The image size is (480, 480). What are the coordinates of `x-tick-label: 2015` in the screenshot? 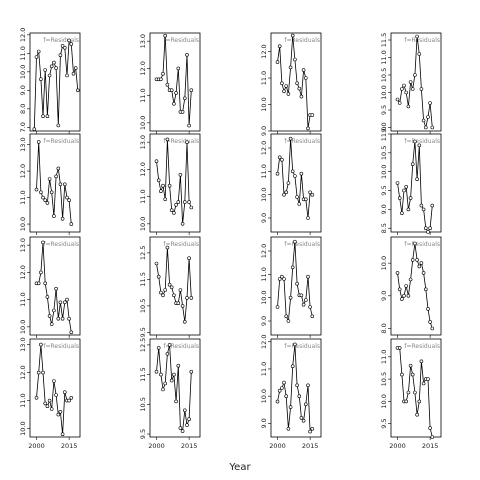 It's located at (189, 446).